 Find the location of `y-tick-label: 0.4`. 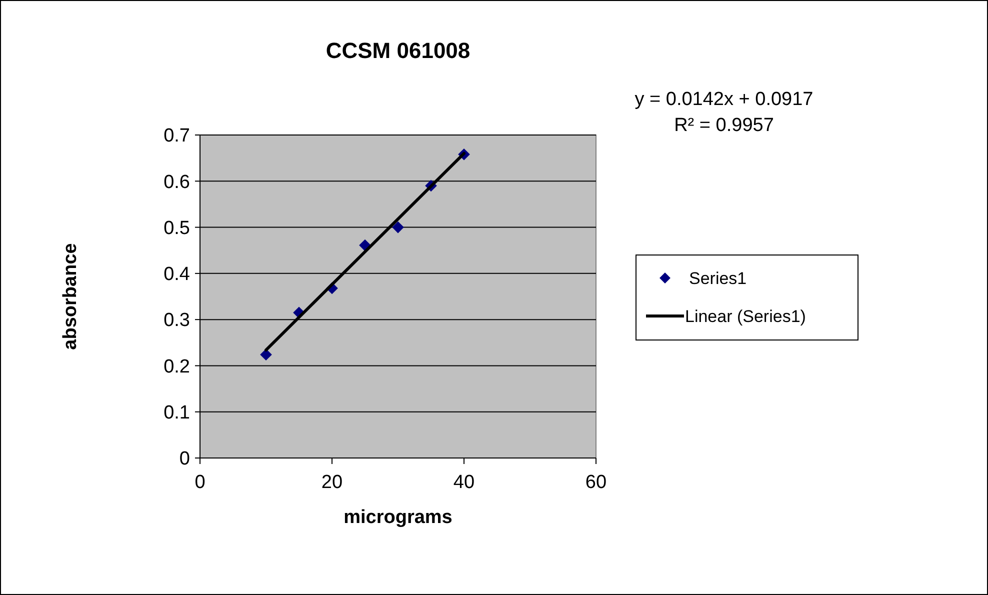

y-tick-label: 0.4 is located at coordinates (177, 275).